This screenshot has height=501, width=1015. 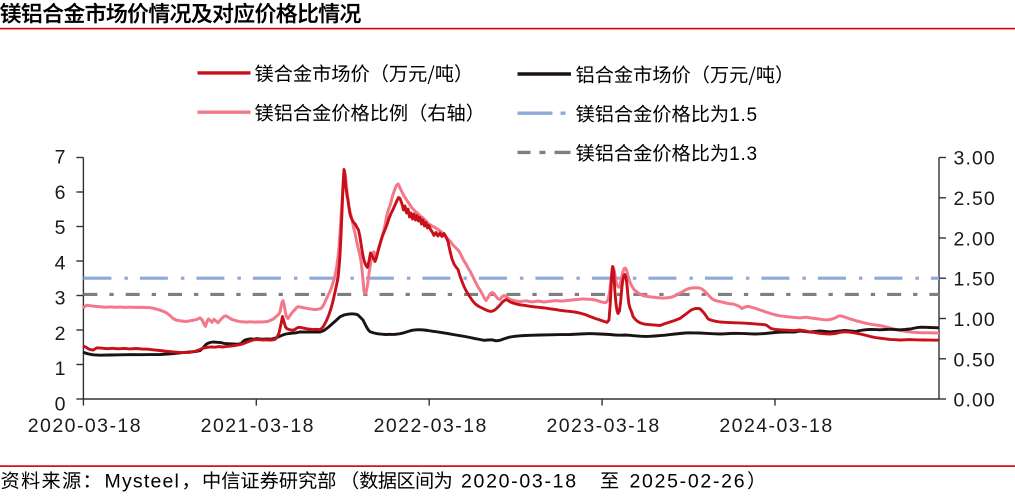 I want to click on svg-text: 1.5, so click(x=743, y=115).